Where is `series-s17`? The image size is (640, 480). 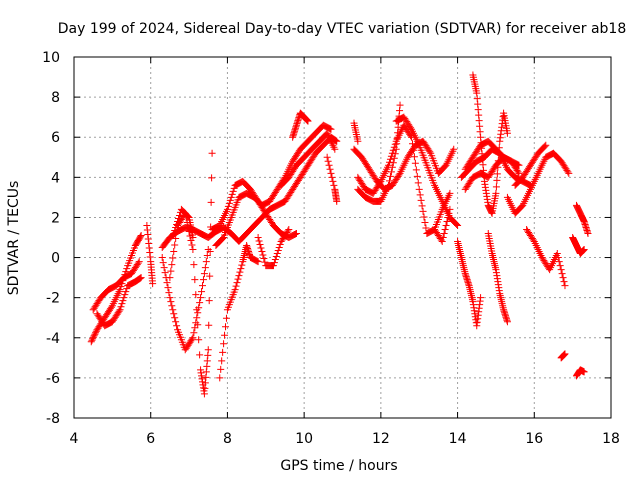
series-s17 is located at coordinates (404, 179).